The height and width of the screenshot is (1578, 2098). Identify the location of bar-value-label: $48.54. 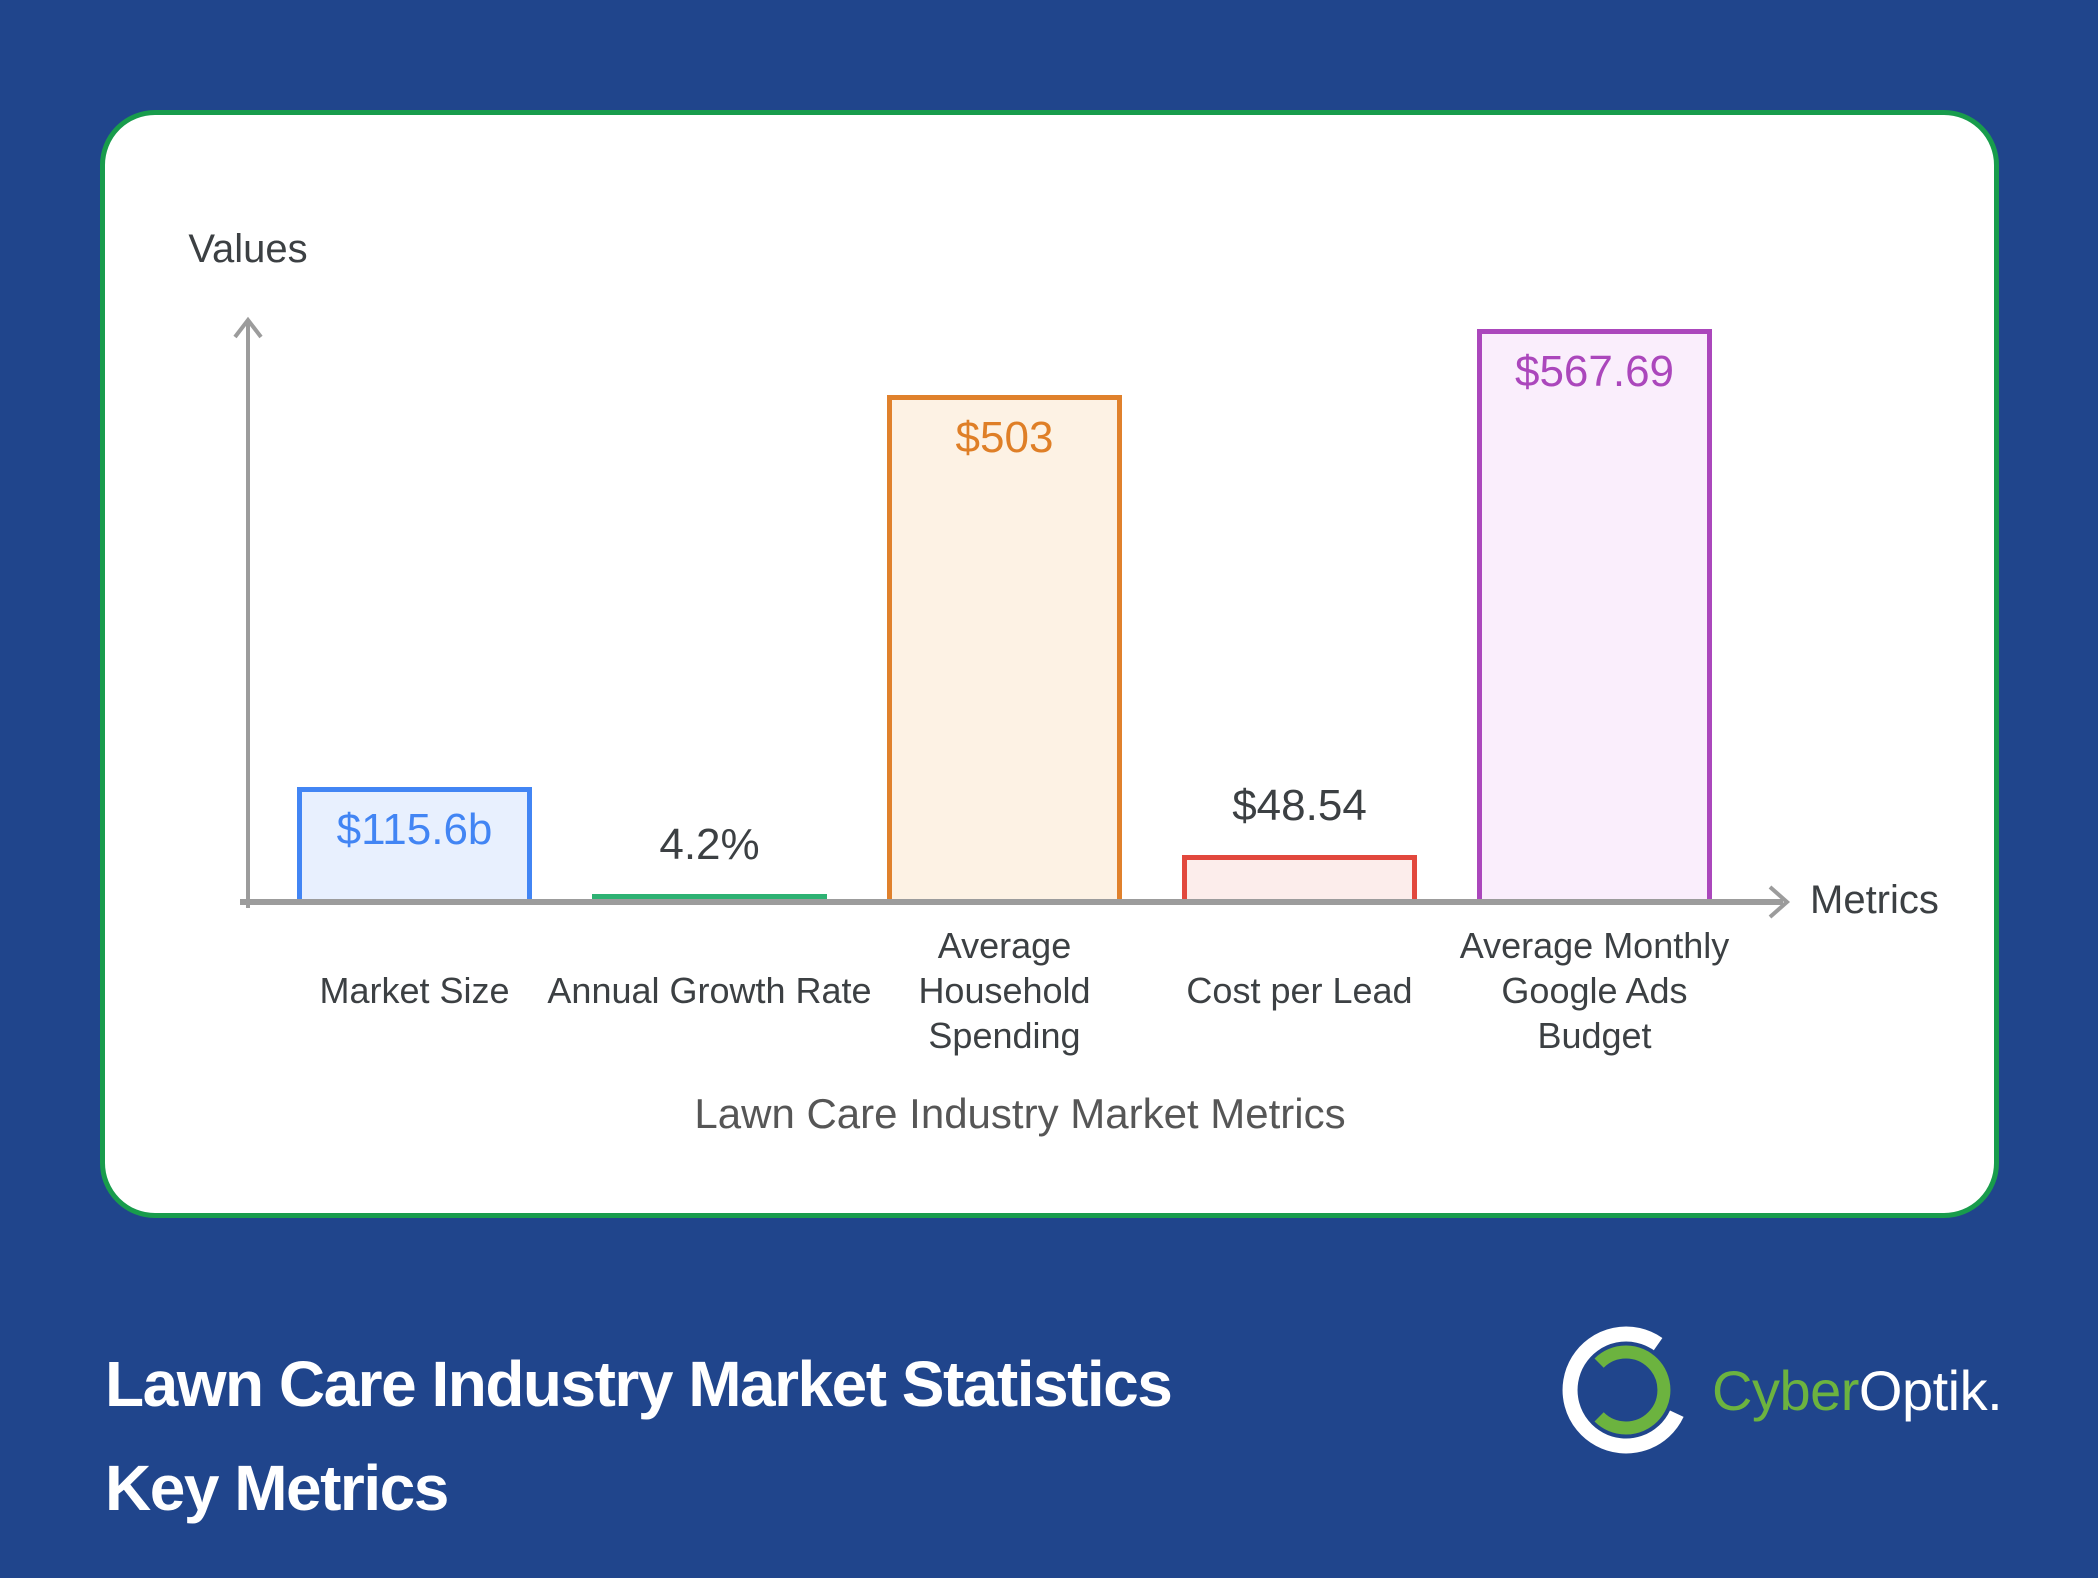
(1299, 805).